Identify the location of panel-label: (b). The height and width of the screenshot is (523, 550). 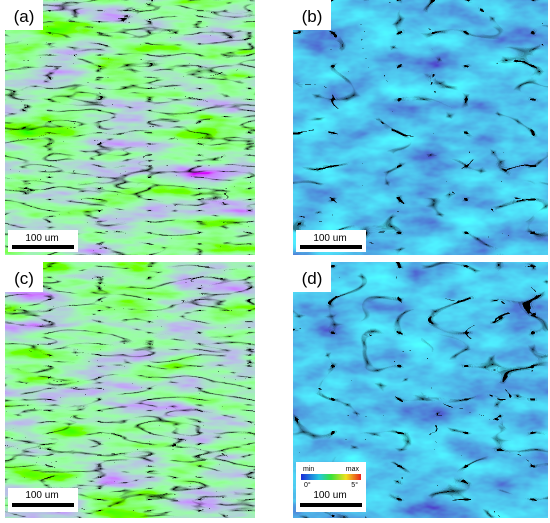
(312, 16).